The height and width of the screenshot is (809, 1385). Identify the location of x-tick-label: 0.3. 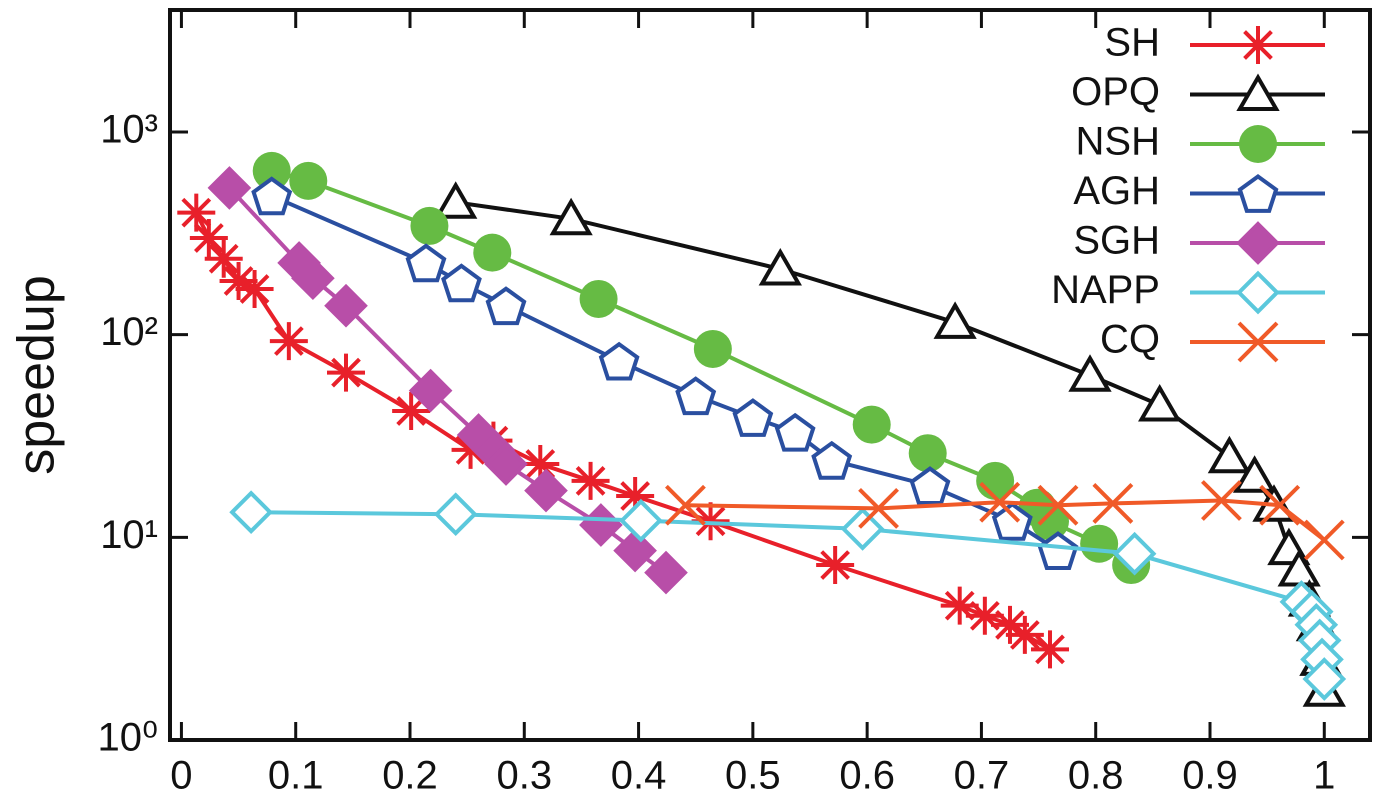
(524, 776).